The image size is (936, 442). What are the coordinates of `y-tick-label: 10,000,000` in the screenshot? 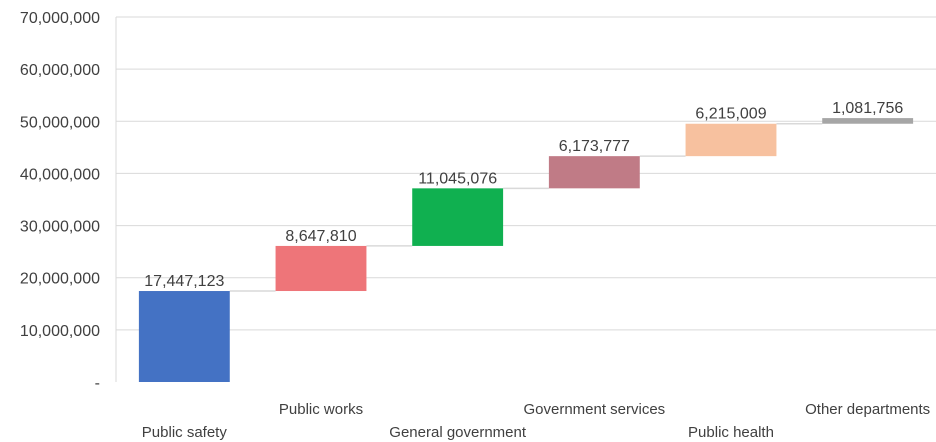 It's located at (60, 331).